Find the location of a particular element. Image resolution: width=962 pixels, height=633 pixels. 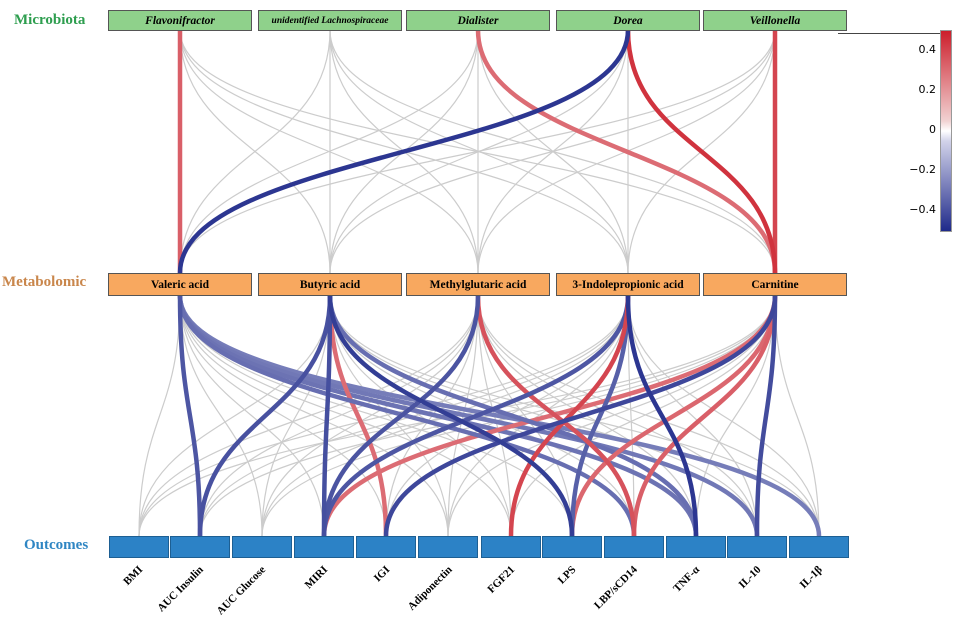

metabolite-node: Valeric acid is located at coordinates (180, 284).